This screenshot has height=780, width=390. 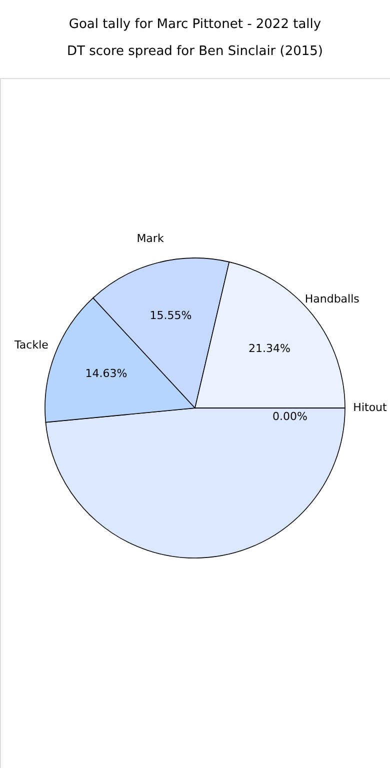 I want to click on slice-label: Handballs, so click(x=332, y=299).